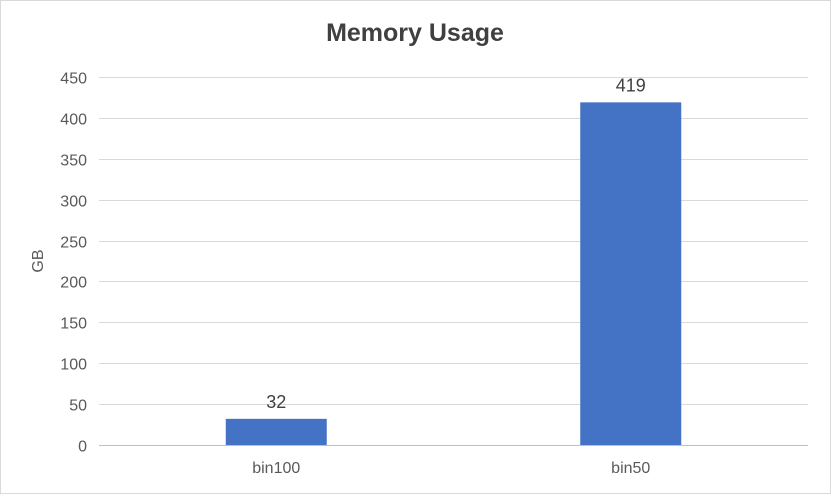  What do you see at coordinates (276, 468) in the screenshot?
I see `x-tick-label-bin100: bin100` at bounding box center [276, 468].